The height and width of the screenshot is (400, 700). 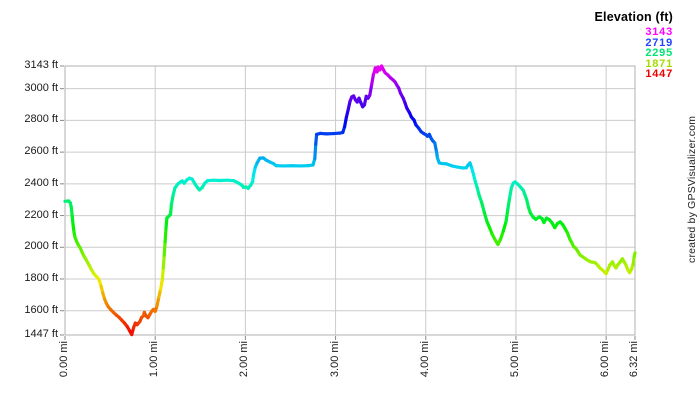 What do you see at coordinates (659, 53) in the screenshot?
I see `legend-value: 2295` at bounding box center [659, 53].